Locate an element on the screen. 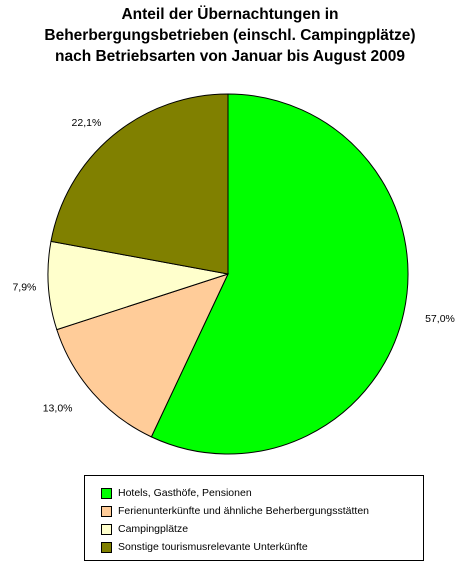  legend-swatch-hotels is located at coordinates (106, 493).